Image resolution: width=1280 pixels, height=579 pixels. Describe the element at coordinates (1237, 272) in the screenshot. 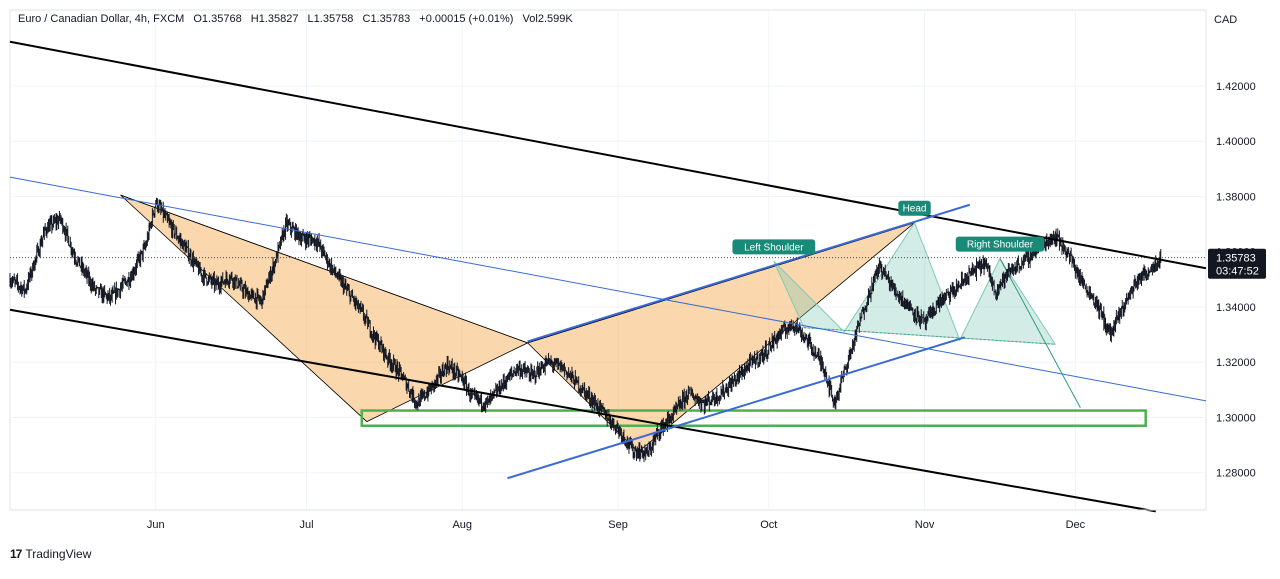

I see `price-tag-countdown: 03:47:52` at that location.